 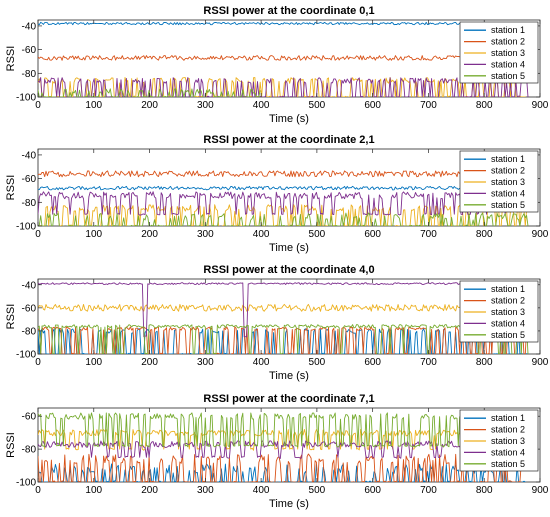 I want to click on chart-title: RSSI power at the coordinate 7,1, so click(x=288, y=399).